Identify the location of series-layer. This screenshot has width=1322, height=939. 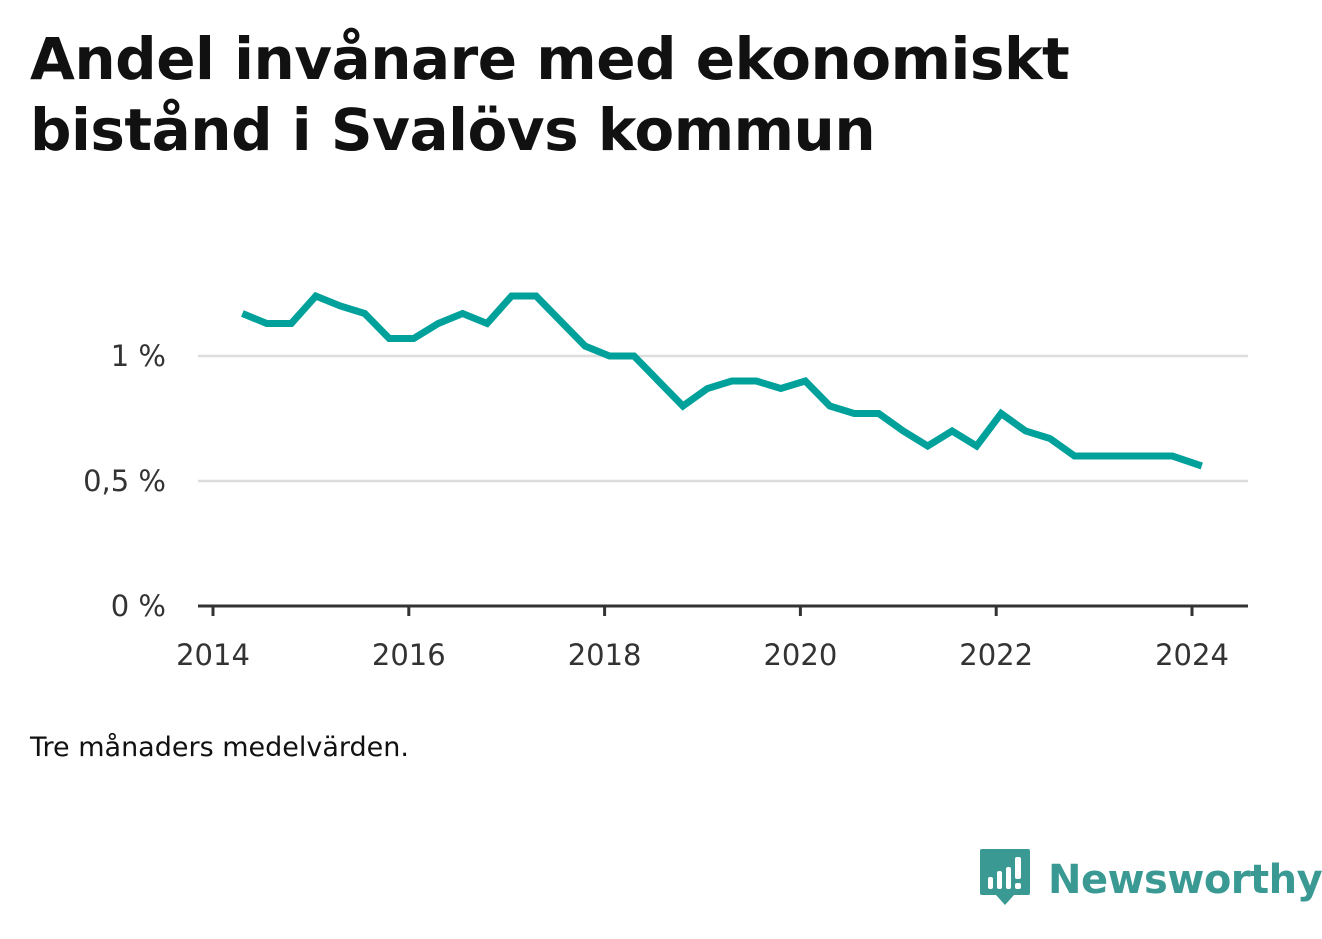
(722, 380).